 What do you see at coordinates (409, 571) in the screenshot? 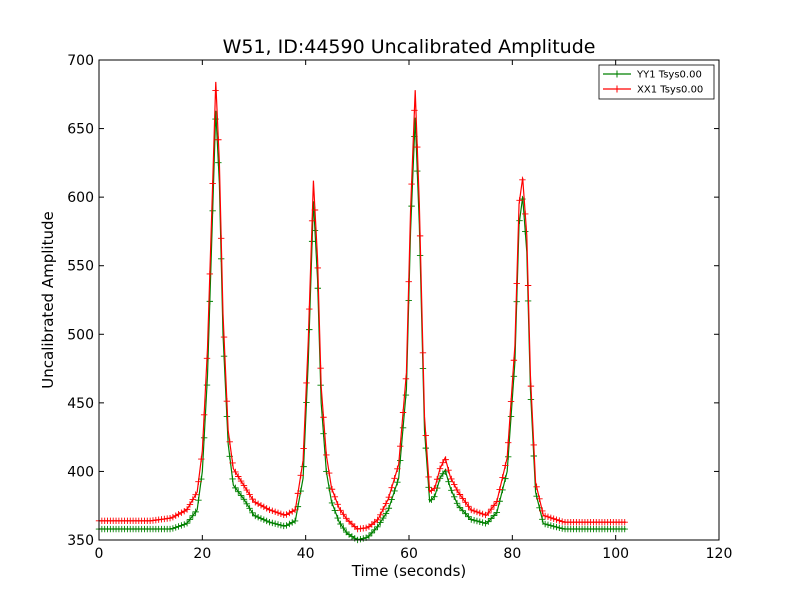
I see `x-axis-label: Time (seconds)` at bounding box center [409, 571].